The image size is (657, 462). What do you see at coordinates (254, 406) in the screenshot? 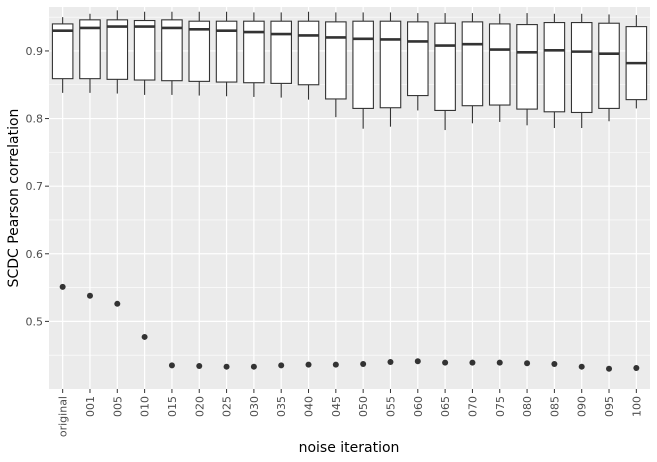
I see `x-tick-label: 030` at bounding box center [254, 406].